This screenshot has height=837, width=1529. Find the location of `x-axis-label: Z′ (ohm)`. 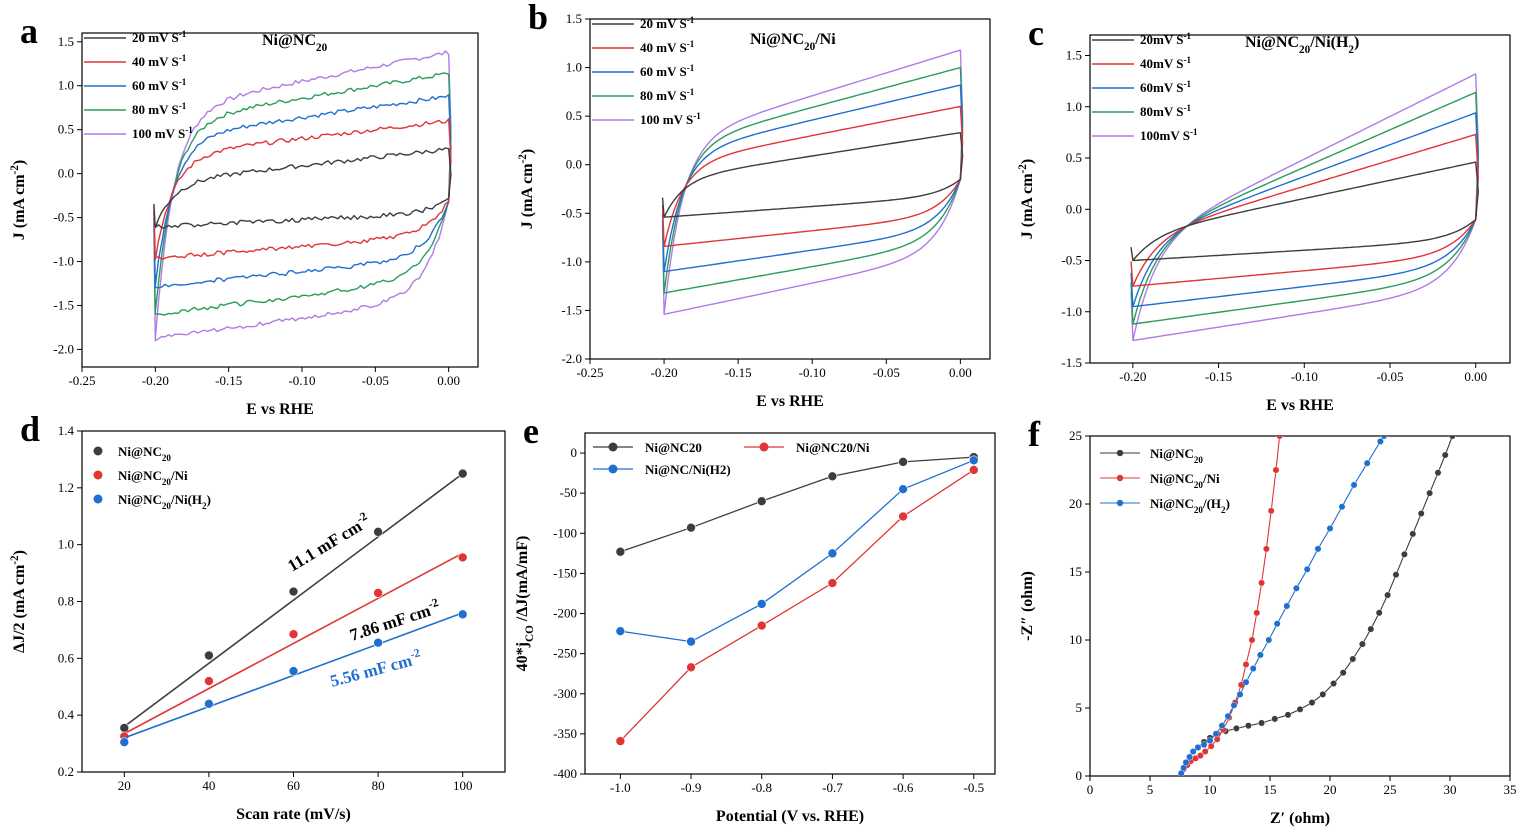

x-axis-label: Z′ (ohm) is located at coordinates (1300, 818).